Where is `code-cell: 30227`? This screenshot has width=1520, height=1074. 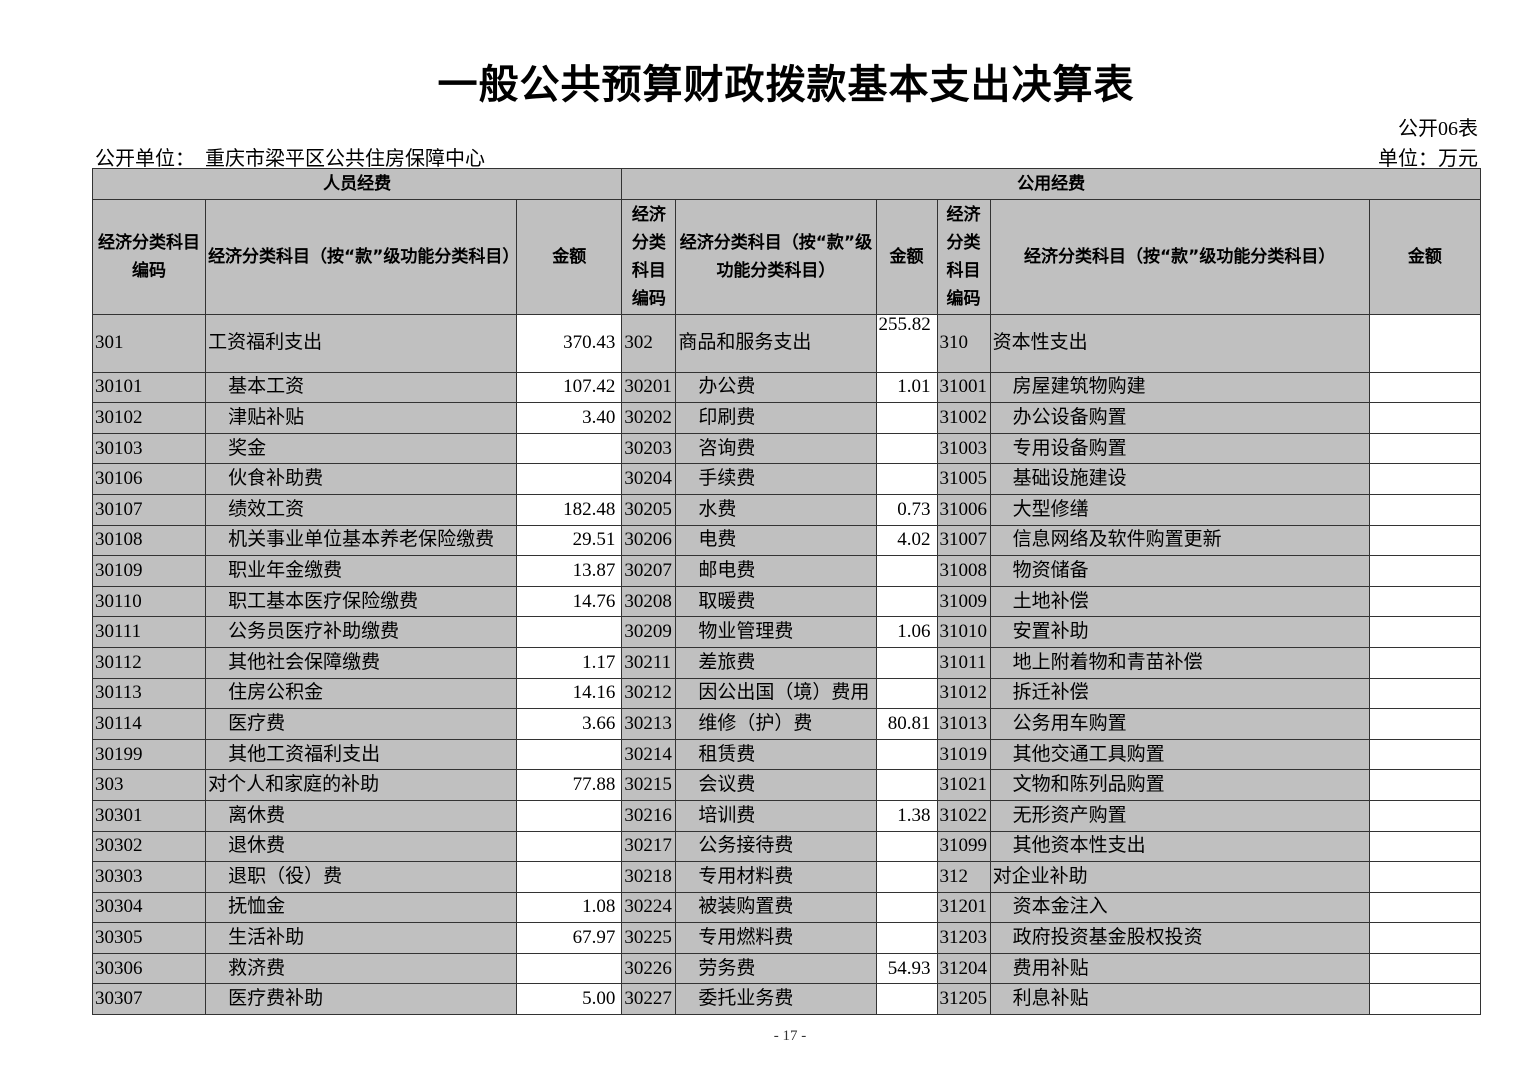
code-cell: 30227 is located at coordinates (649, 999).